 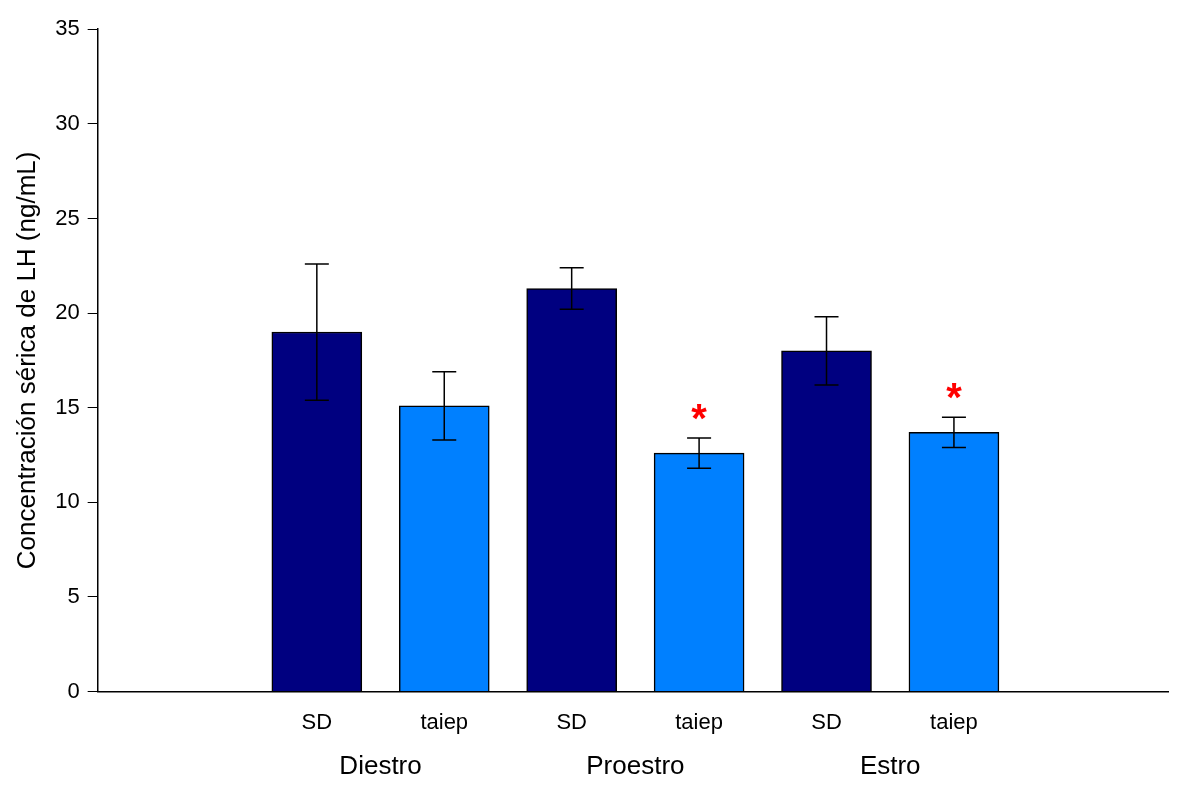 I want to click on y-axis-title: Concentración sérica de LH (ng/mL), so click(x=25, y=360).